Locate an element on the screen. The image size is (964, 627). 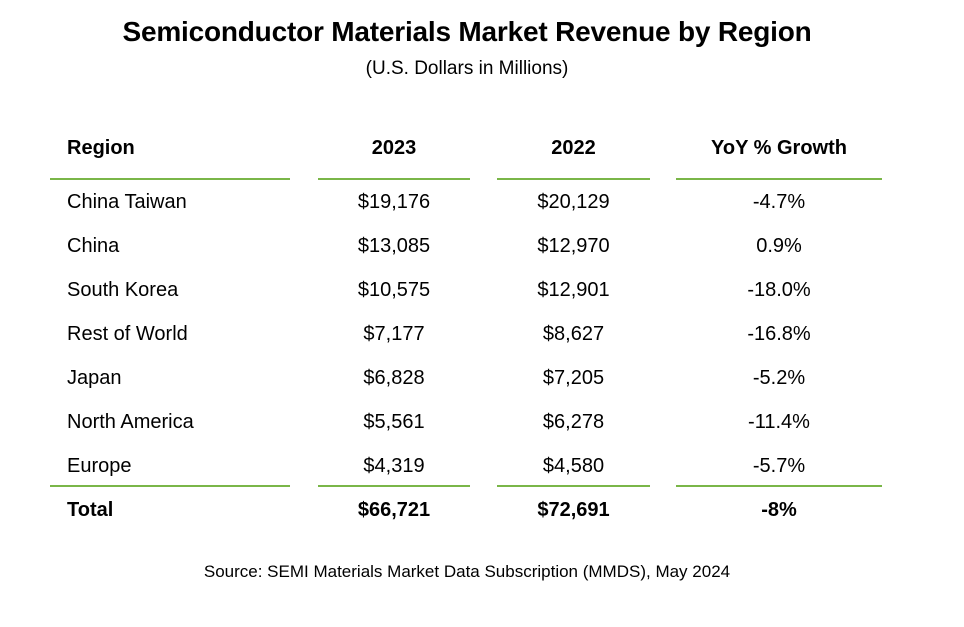
value-2022-cell: $20,129 is located at coordinates (573, 202).